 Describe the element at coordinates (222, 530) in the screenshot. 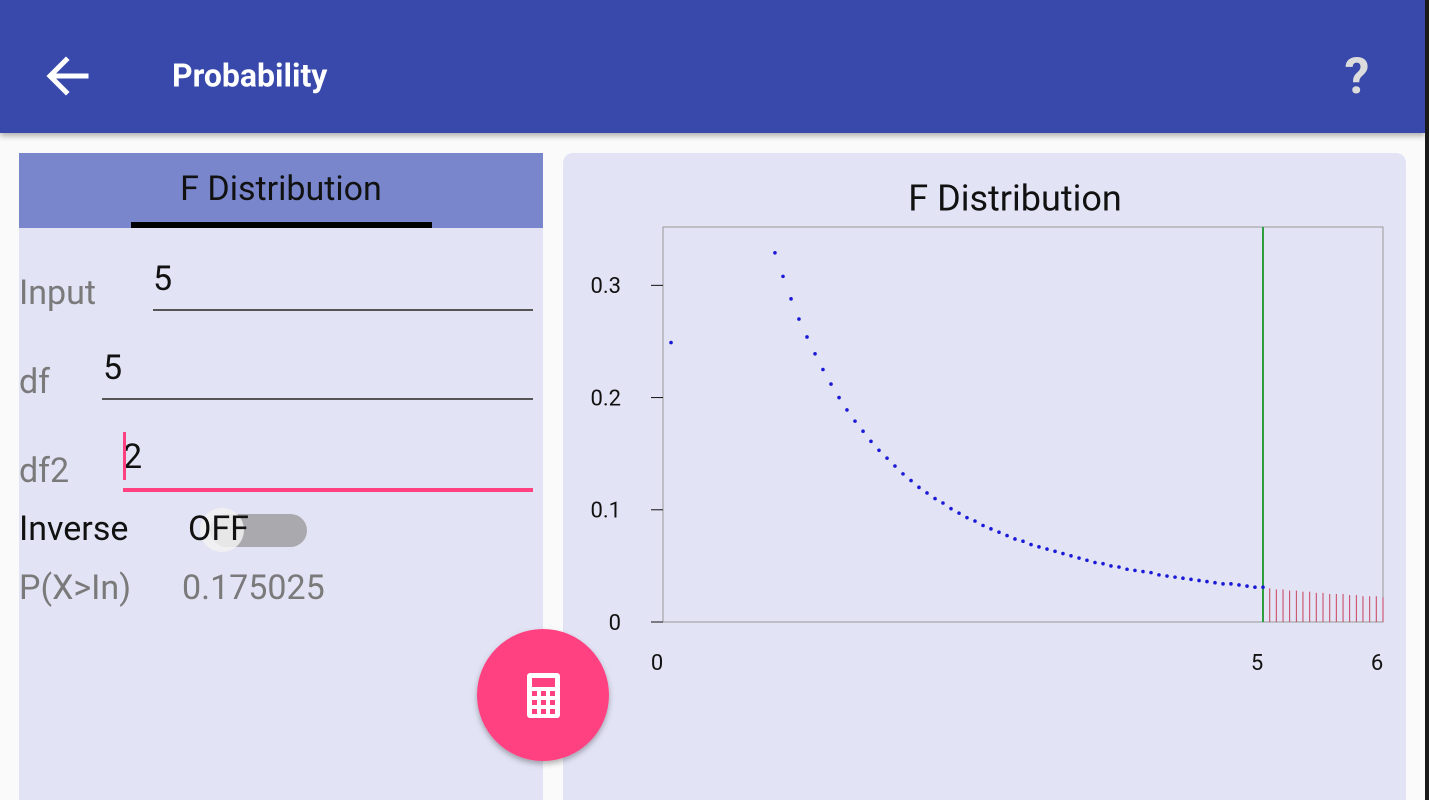

I see `switch-thumb` at that location.